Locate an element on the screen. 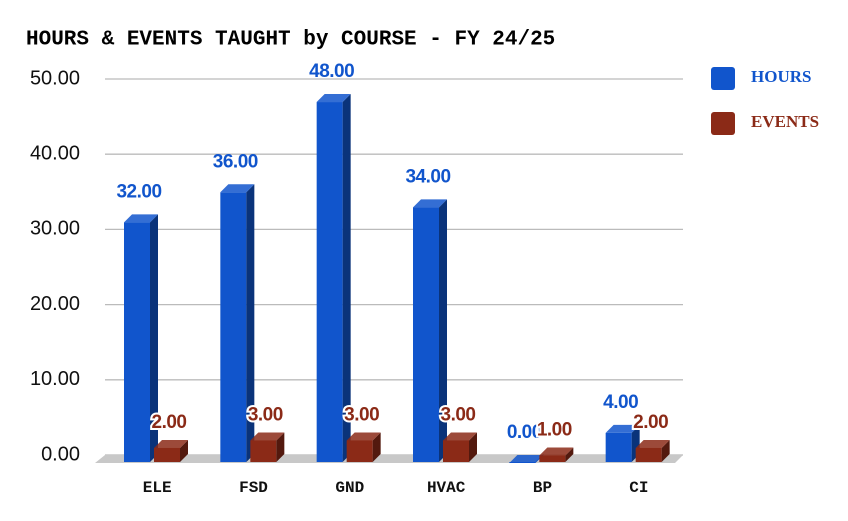 The width and height of the screenshot is (848, 521). y-tick-label: 10.00 is located at coordinates (55, 379).